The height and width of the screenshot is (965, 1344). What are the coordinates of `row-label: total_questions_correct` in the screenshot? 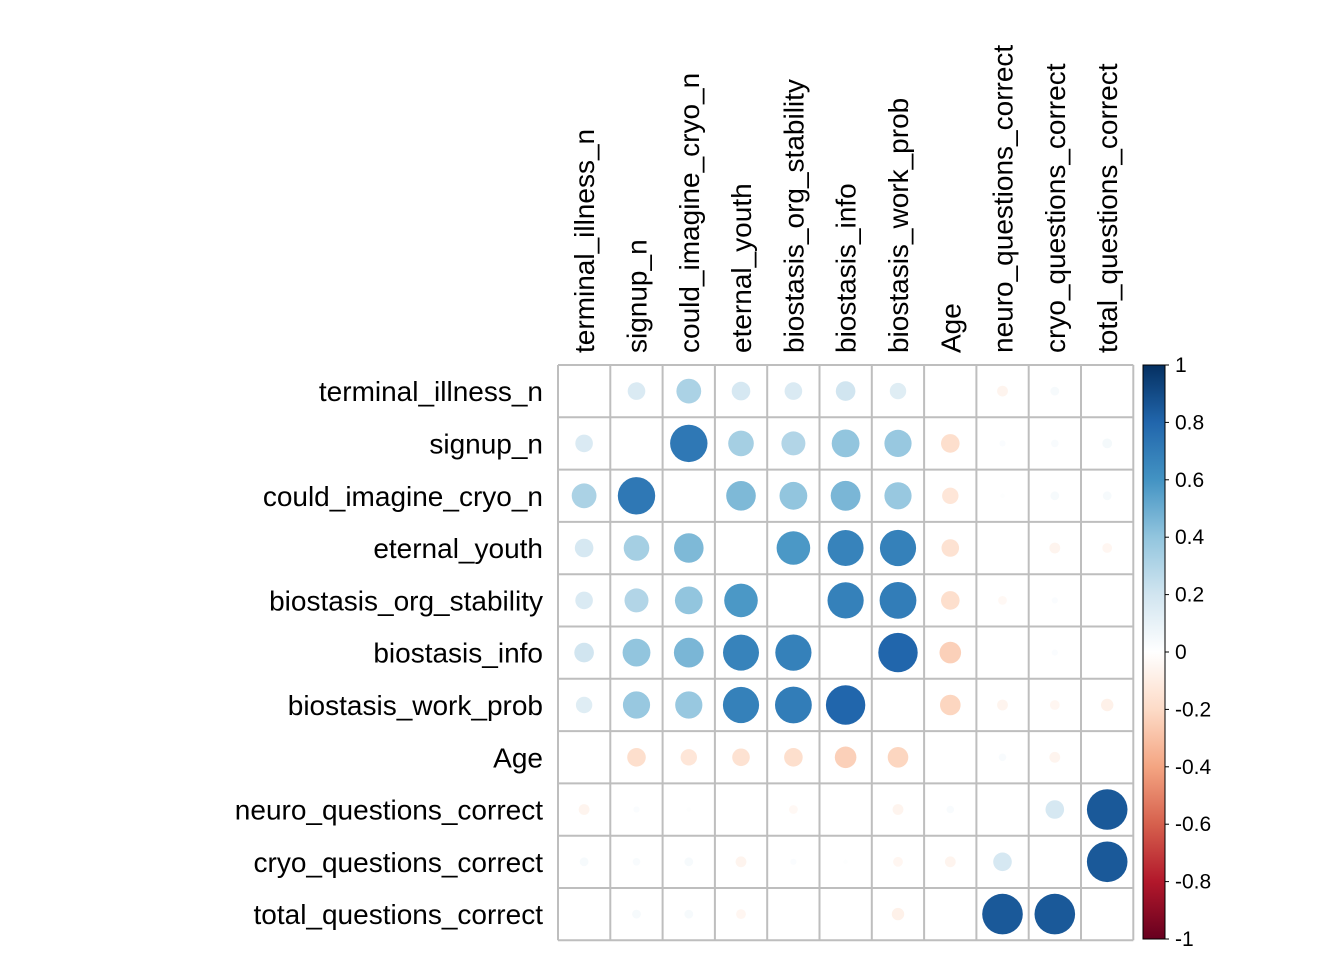 It's located at (398, 914).